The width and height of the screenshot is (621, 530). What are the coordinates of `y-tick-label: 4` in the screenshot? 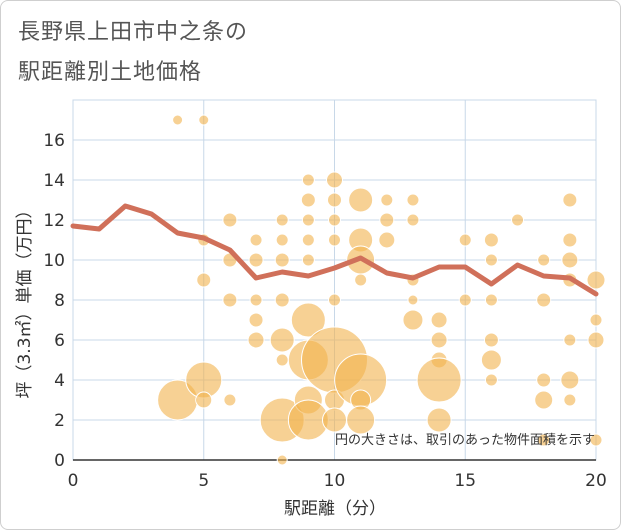 It's located at (59, 381).